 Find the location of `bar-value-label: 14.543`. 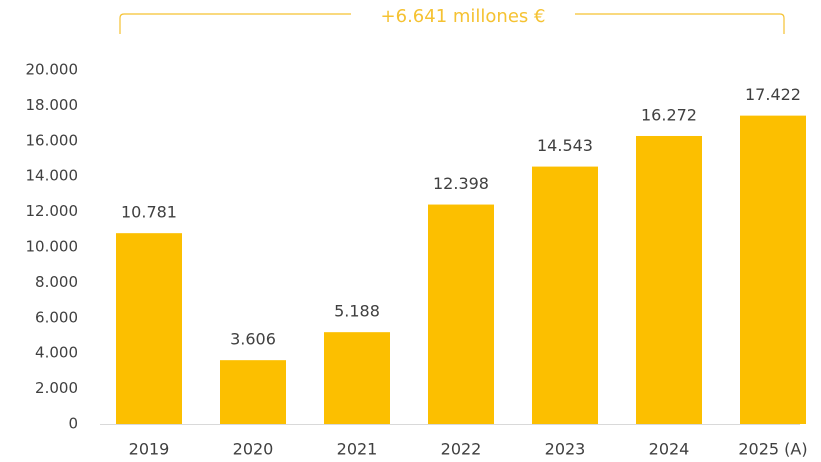

bar-value-label: 14.543 is located at coordinates (565, 145).